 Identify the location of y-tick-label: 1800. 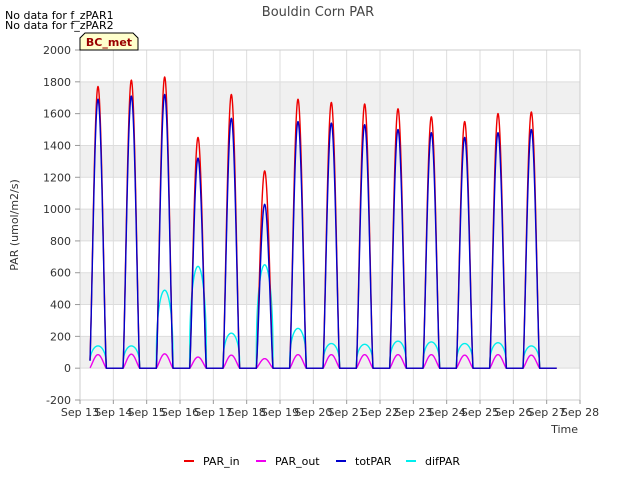
(57, 82).